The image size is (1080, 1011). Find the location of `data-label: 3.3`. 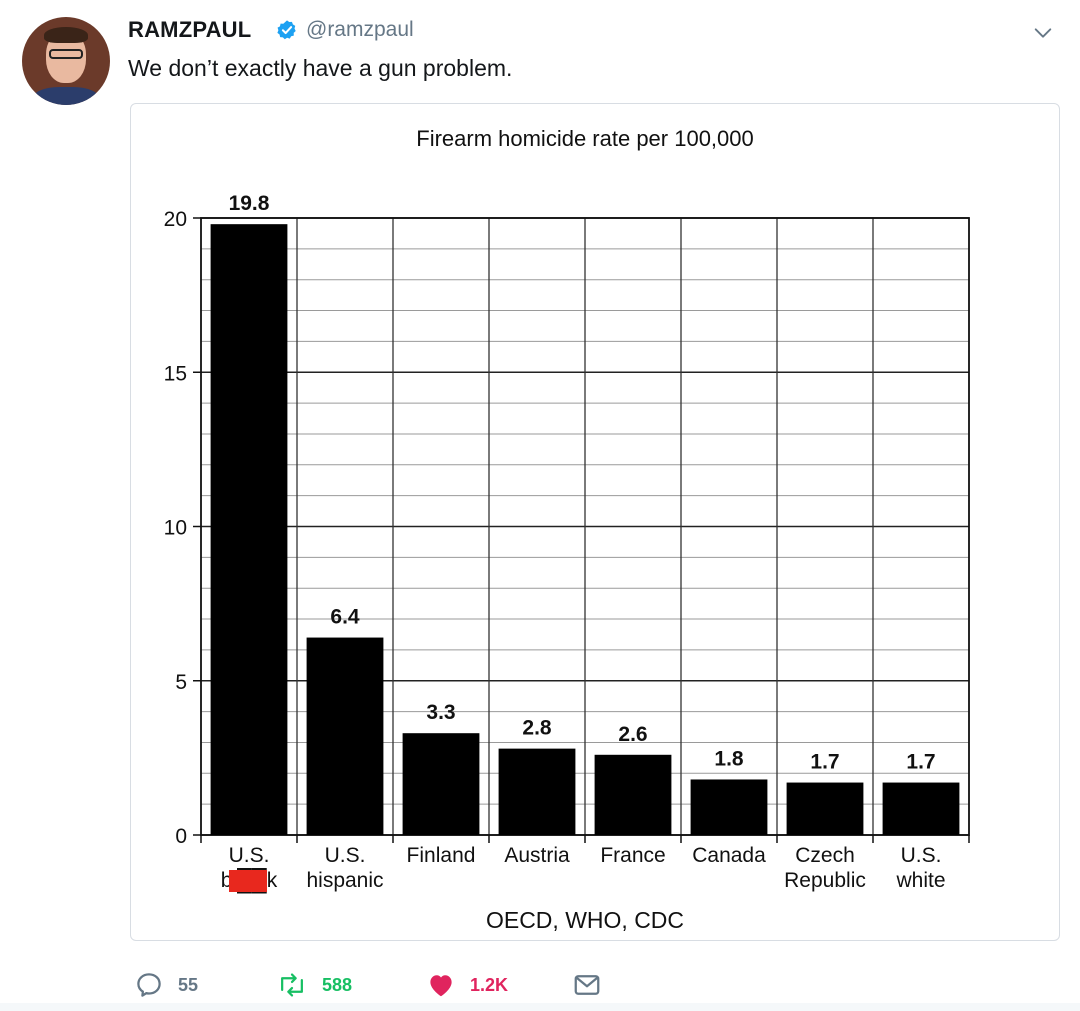

data-label: 3.3 is located at coordinates (440, 712).